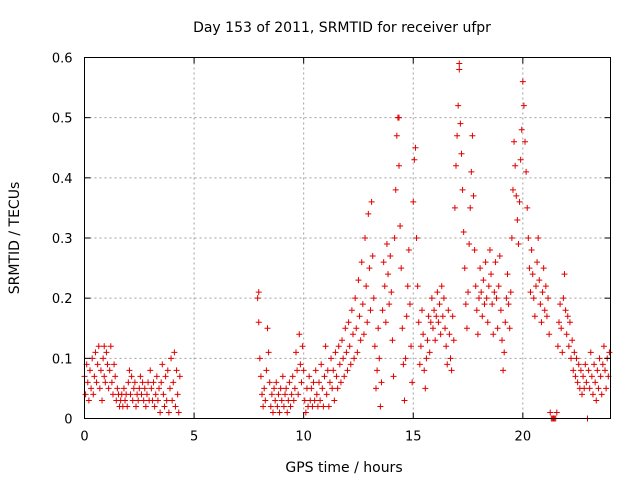  I want to click on y-axis-title: SRMTID / TECUs, so click(15, 238).